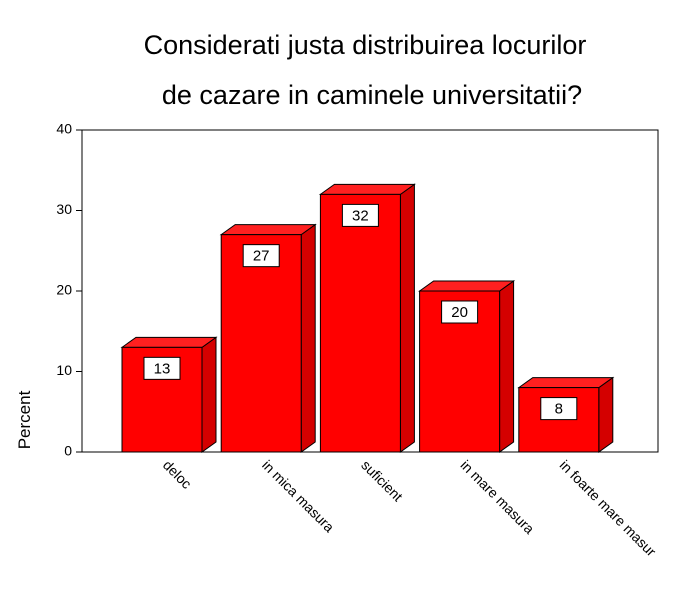  What do you see at coordinates (24, 419) in the screenshot?
I see `y-axis-label: Percent` at bounding box center [24, 419].